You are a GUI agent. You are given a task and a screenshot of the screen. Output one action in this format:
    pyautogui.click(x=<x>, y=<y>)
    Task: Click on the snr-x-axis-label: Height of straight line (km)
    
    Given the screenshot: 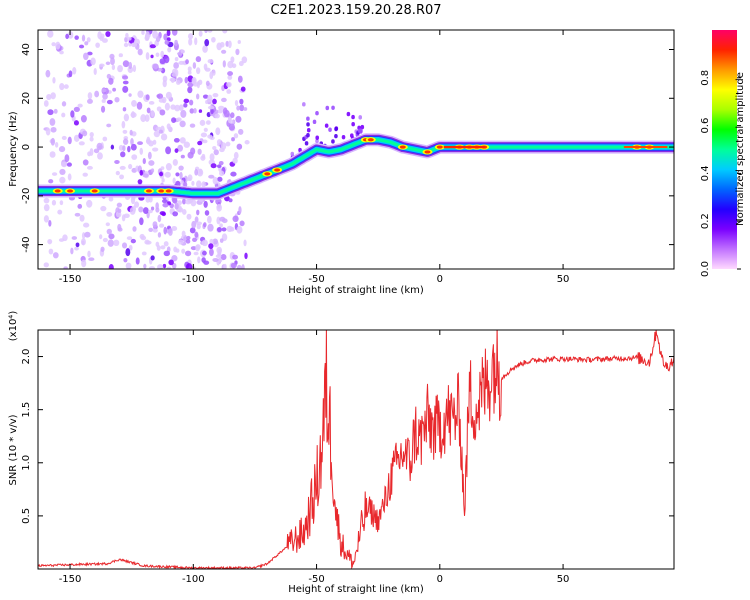 What is the action you would take?
    pyautogui.click(x=356, y=589)
    